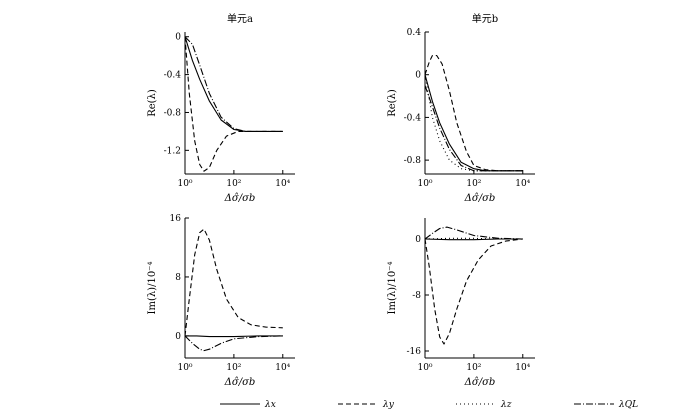  Describe the element at coordinates (606, 405) in the screenshot. I see `legend-item: λQL` at that location.